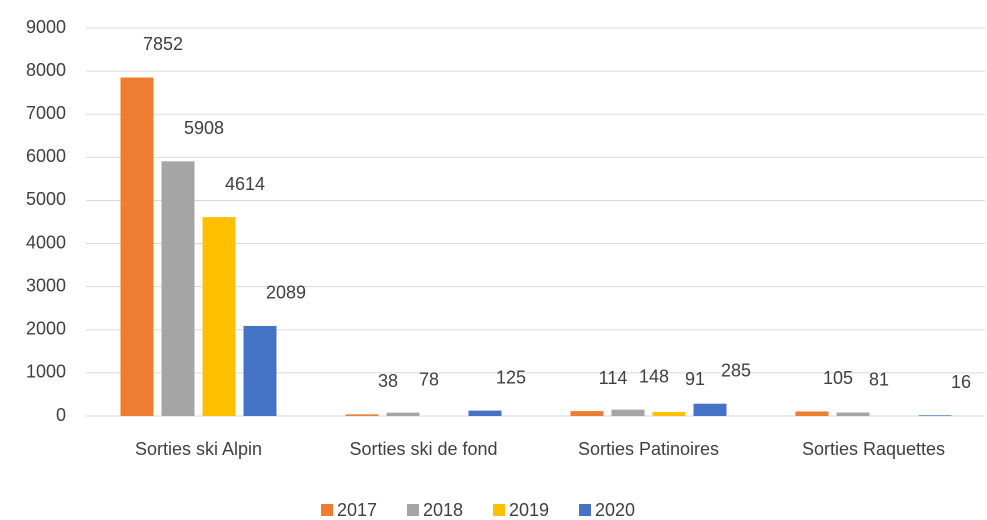 The height and width of the screenshot is (520, 987). What do you see at coordinates (46, 329) in the screenshot?
I see `y-tick-label: 2000` at bounding box center [46, 329].